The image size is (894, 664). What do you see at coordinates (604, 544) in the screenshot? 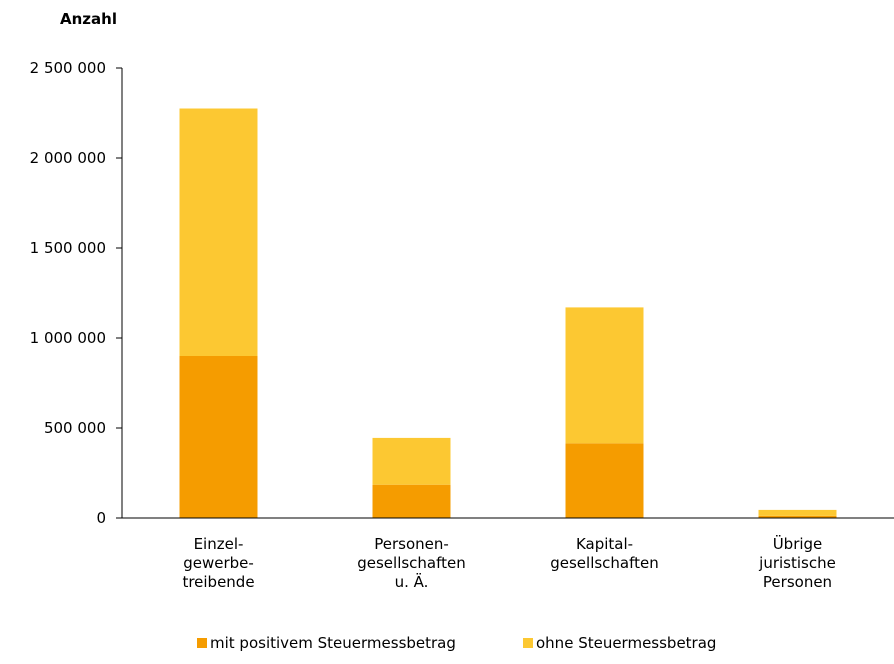
I see `x-category-label-line: Kapital-` at bounding box center [604, 544].